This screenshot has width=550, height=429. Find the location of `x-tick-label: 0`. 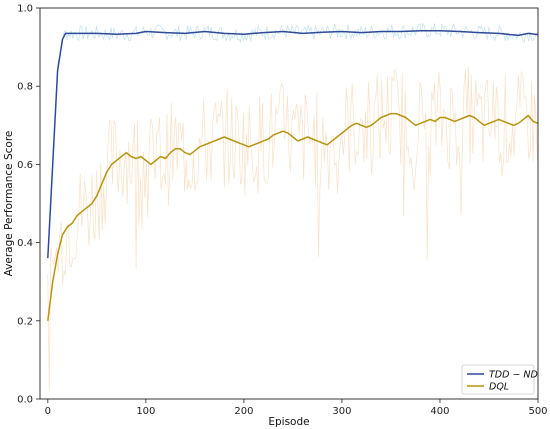

x-tick-label: 0 is located at coordinates (48, 411).